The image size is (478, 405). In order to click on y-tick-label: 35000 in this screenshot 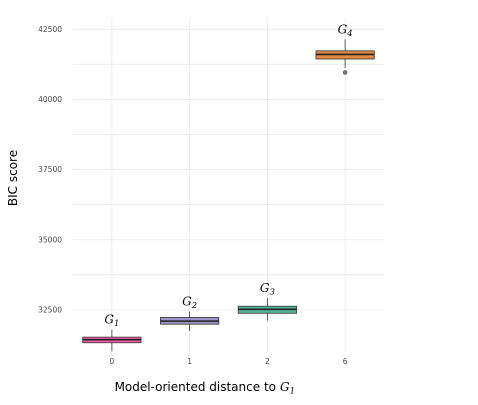, I will do `click(50, 239)`.